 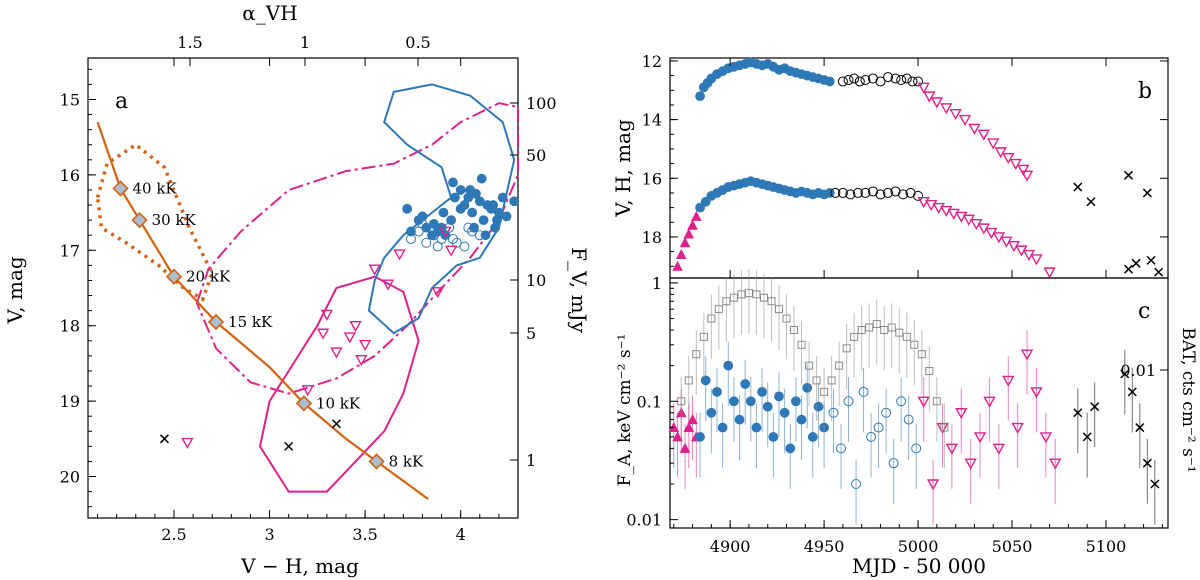 I want to click on y-tick-label: 15, so click(x=70, y=99).